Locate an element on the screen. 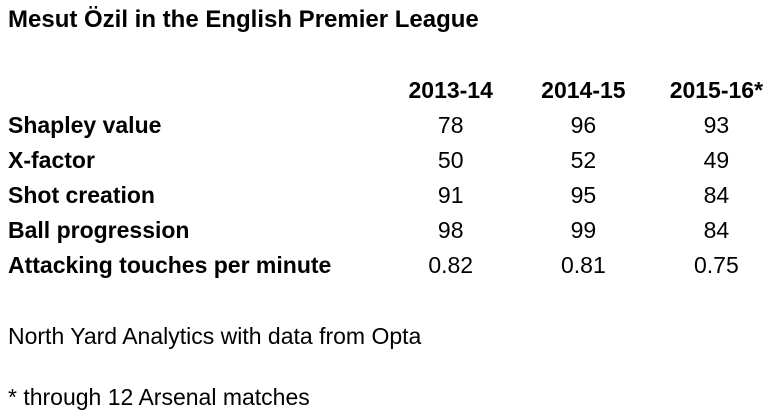 This screenshot has height=418, width=783. footnote: * through 12 Arsenal matches is located at coordinates (159, 397).